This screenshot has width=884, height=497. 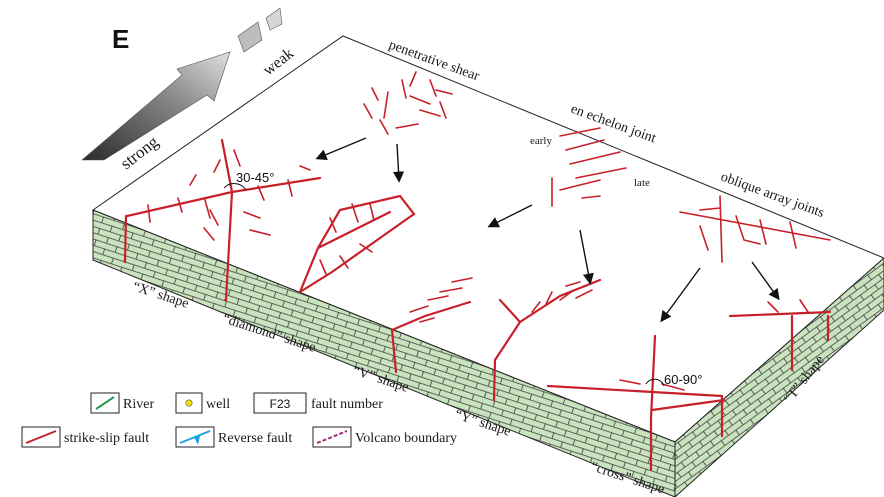 What do you see at coordinates (347, 404) in the screenshot?
I see `legend-fault-number-label: fault number` at bounding box center [347, 404].